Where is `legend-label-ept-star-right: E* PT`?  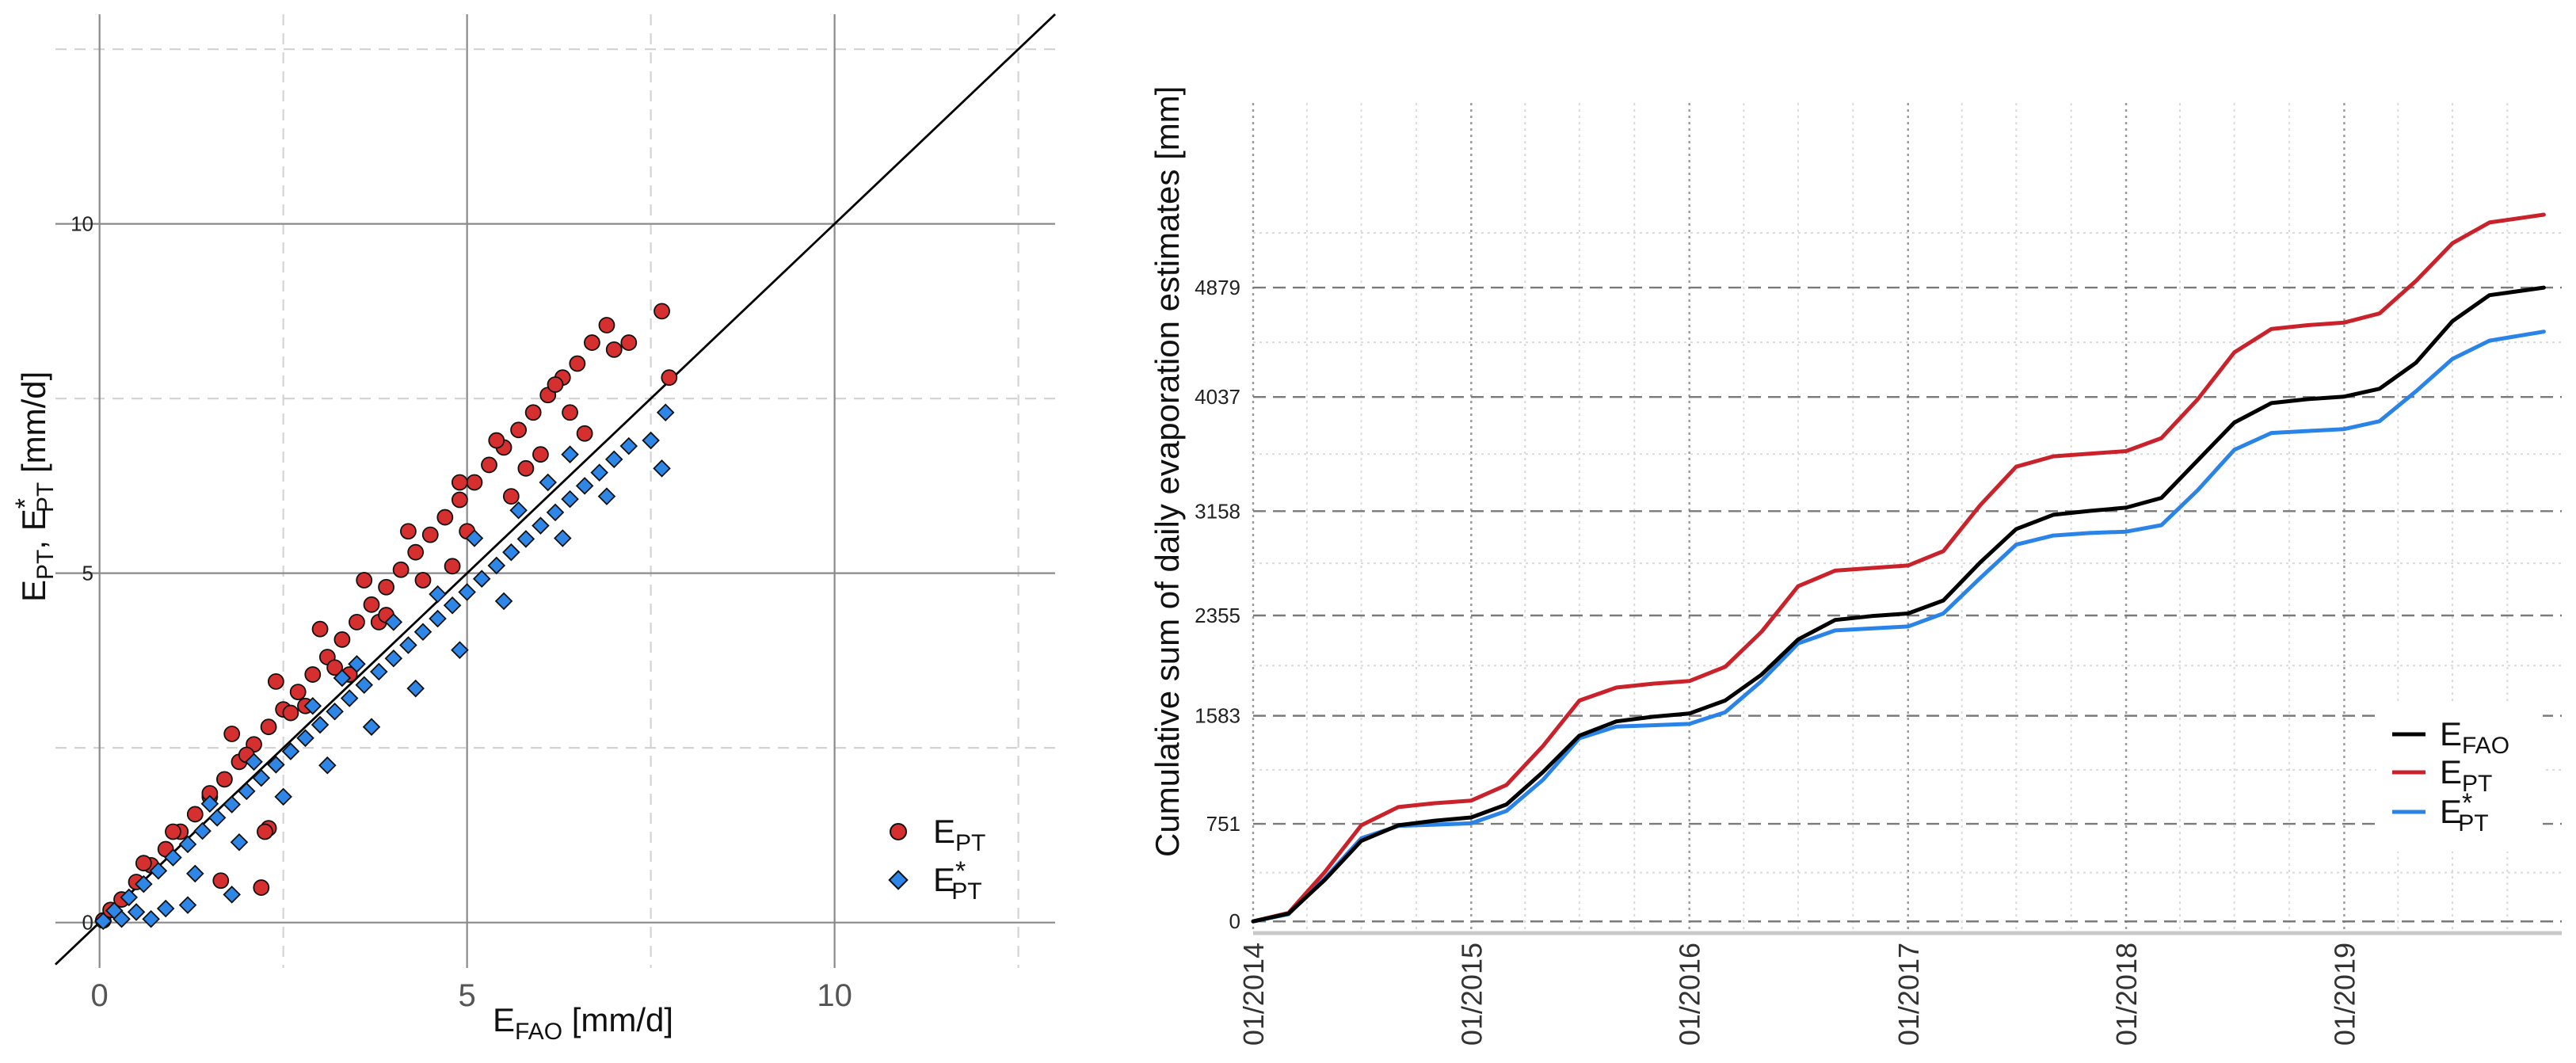 legend-label-ept-star-right: E* PT is located at coordinates (2465, 812).